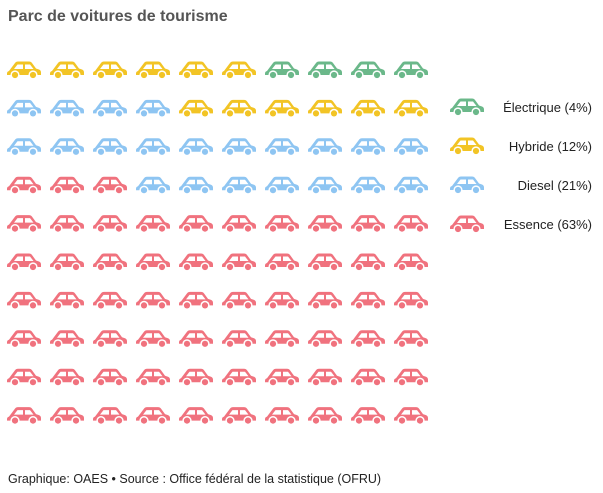 The image size is (603, 493). I want to click on legend-item: Essence (63%), so click(523, 232).